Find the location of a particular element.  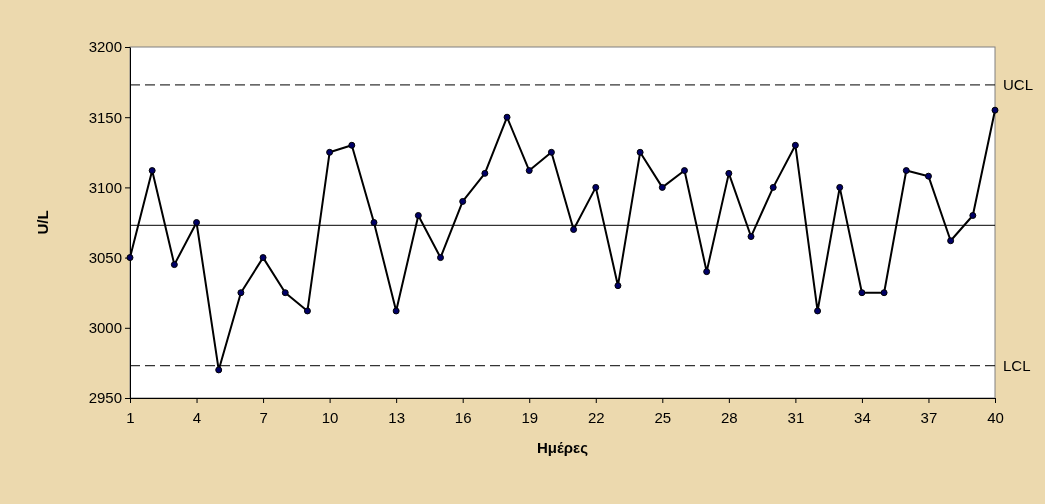

x-tick-label: 40 is located at coordinates (995, 417).